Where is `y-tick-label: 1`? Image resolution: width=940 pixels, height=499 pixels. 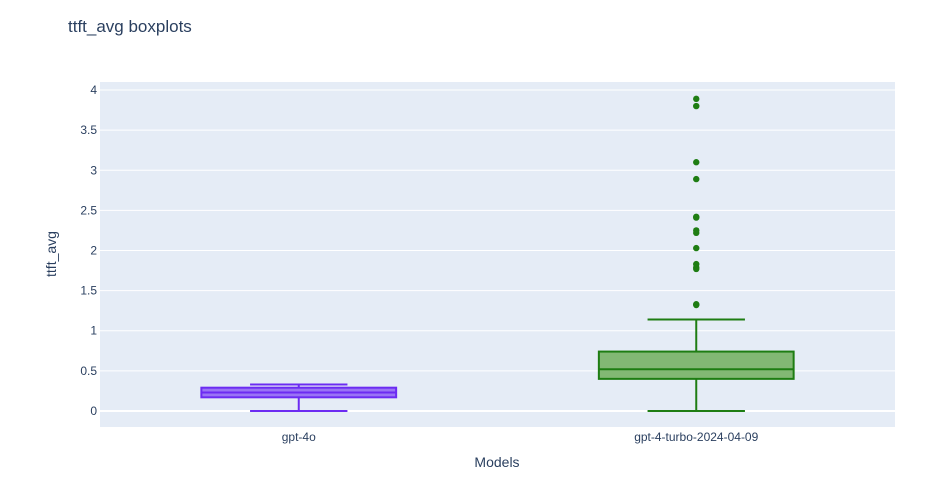 y-tick-label: 1 is located at coordinates (93, 331).